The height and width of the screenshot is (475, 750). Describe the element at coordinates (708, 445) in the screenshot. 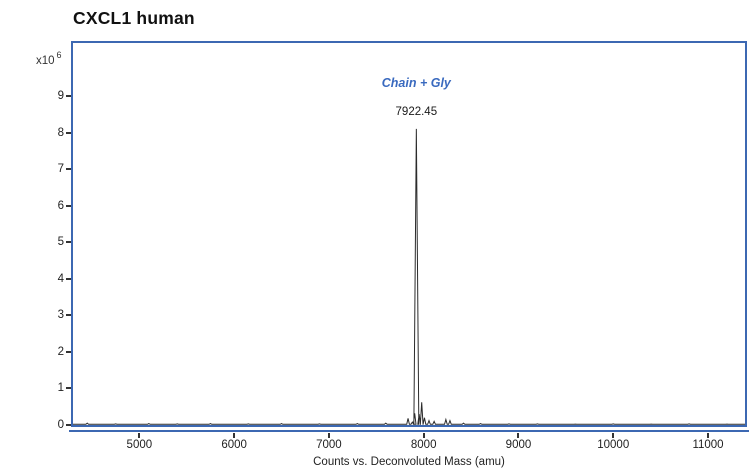

I see `x-tick-label: 11000` at that location.